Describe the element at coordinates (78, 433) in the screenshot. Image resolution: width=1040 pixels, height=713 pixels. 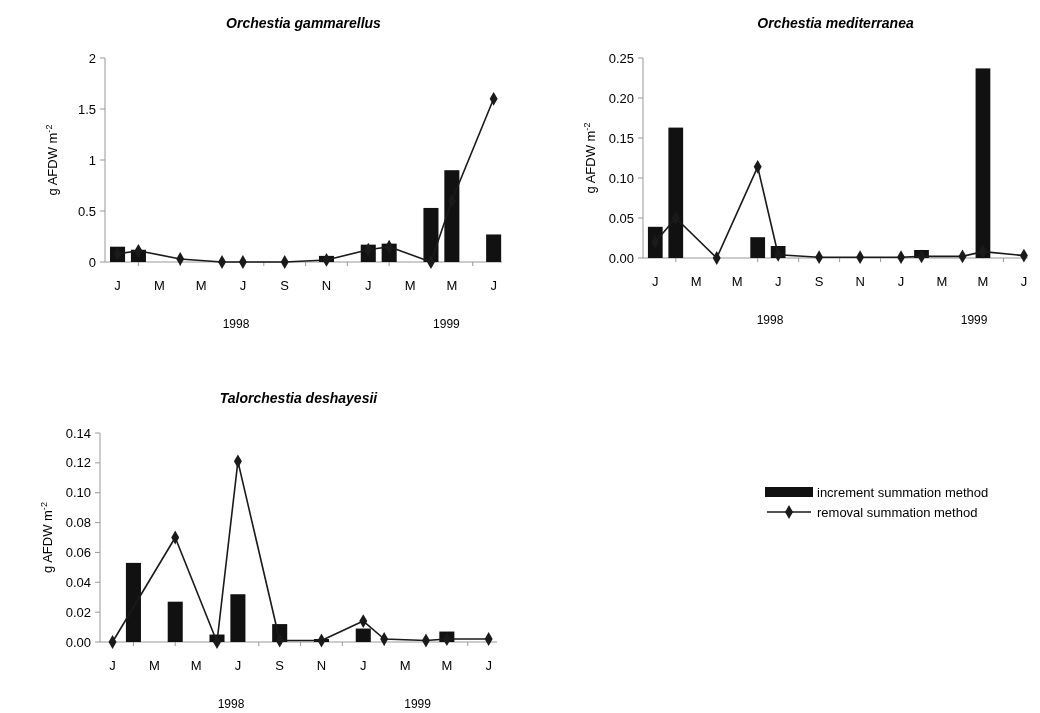
I see `y-tick-label: 0.14` at that location.